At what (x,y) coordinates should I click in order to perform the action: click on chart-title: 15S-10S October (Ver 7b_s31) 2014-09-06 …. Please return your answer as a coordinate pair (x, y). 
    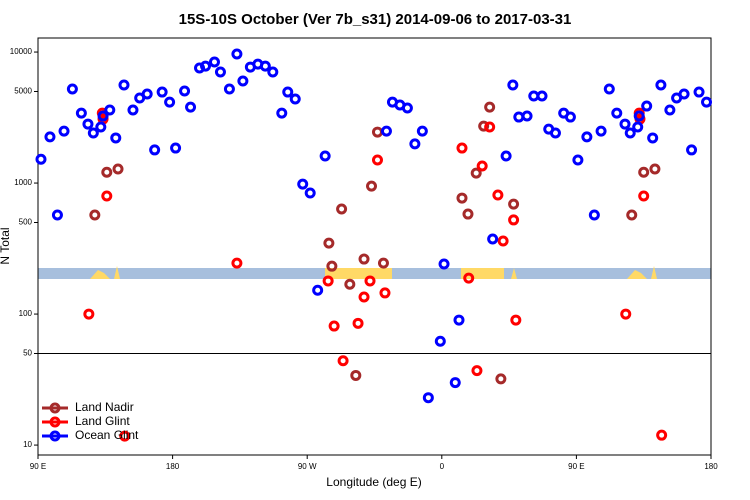
    Looking at the image, I should click on (375, 19).